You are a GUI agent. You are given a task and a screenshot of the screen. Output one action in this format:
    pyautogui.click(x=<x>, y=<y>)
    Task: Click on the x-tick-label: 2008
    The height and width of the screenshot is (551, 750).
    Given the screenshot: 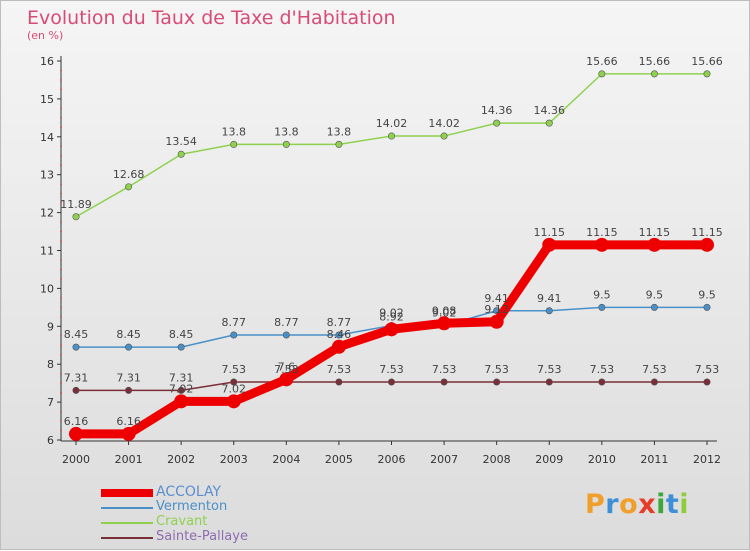 What is the action you would take?
    pyautogui.click(x=497, y=459)
    